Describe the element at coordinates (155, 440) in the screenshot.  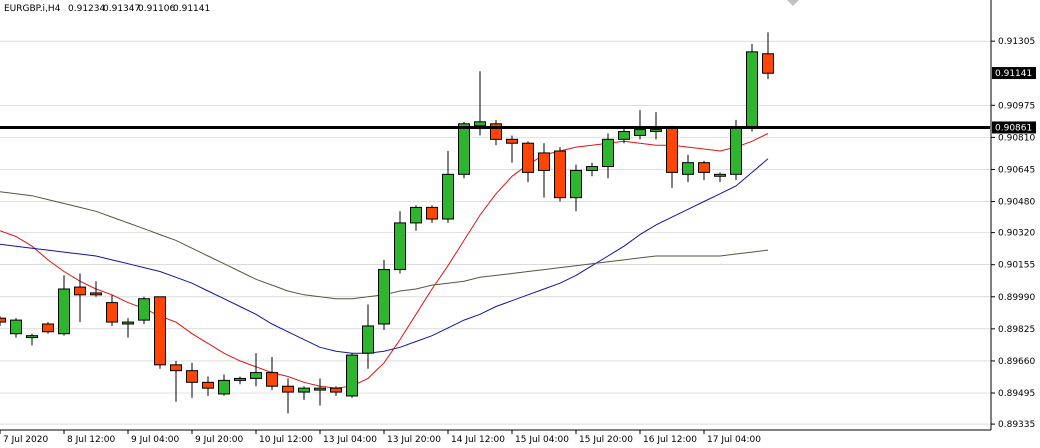
I see `time-tick-label: 9 Jul 04:00` at that location.